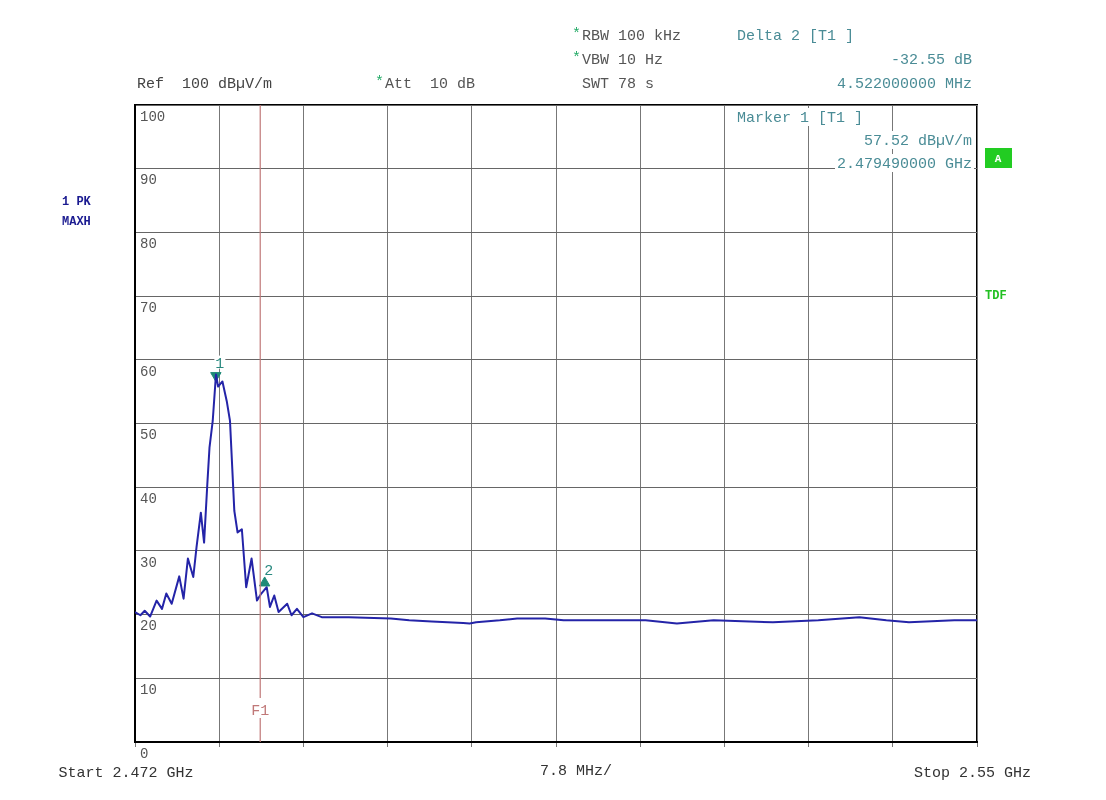 This screenshot has width=1106, height=800. I want to click on annotation: 1, so click(220, 364).